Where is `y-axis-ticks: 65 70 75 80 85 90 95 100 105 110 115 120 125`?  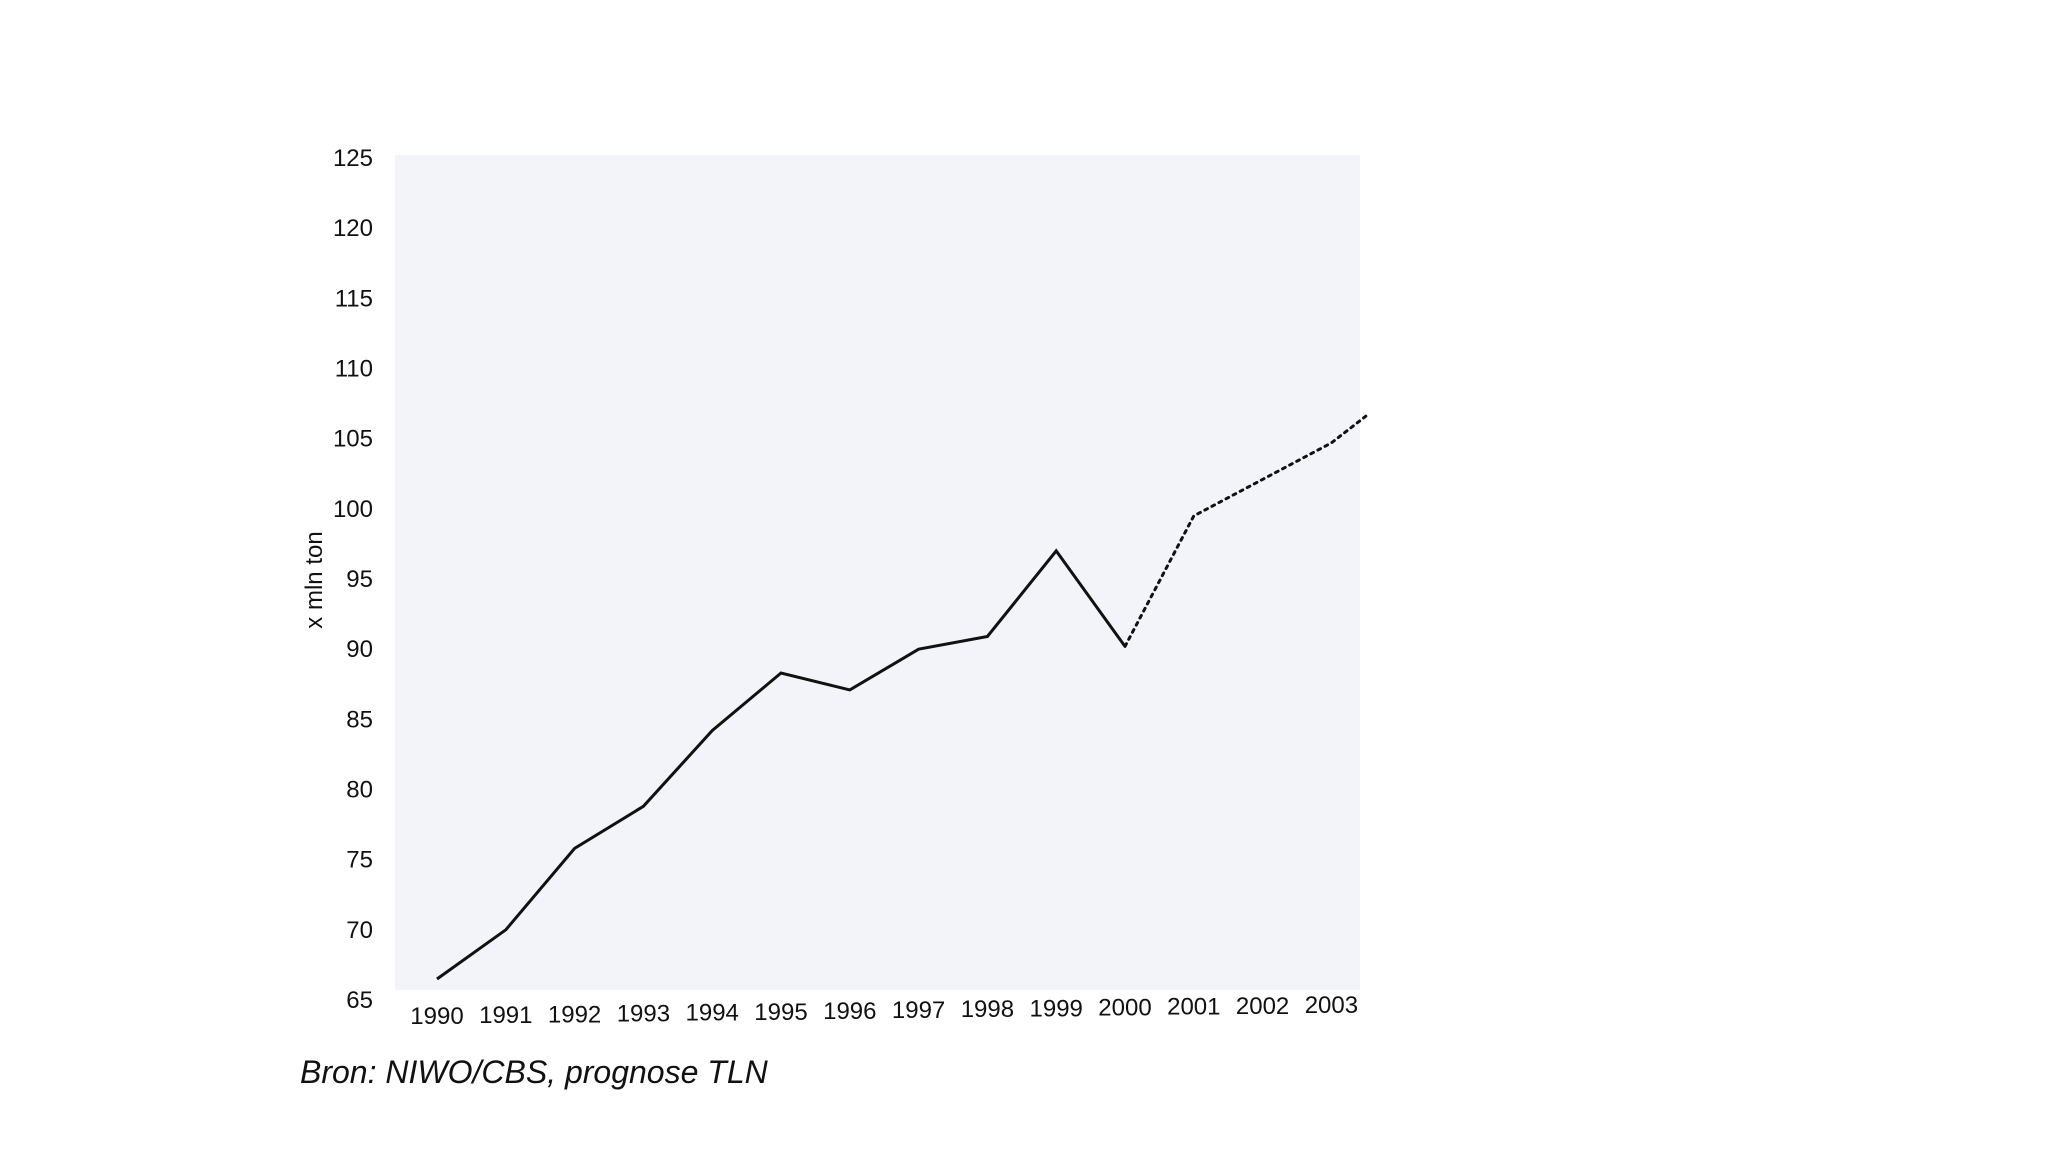 y-axis-ticks: 65 70 75 80 85 90 95 100 105 110 115 120 125 is located at coordinates (353, 579).